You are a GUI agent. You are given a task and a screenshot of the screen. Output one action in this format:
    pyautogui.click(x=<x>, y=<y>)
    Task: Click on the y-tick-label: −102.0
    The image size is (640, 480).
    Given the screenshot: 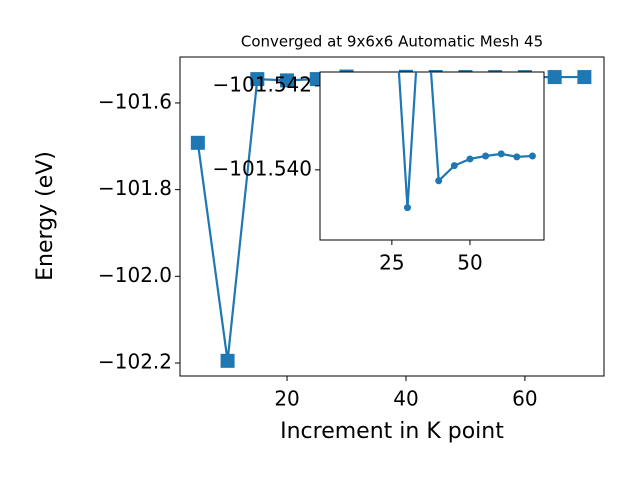 What is the action you would take?
    pyautogui.click(x=135, y=275)
    